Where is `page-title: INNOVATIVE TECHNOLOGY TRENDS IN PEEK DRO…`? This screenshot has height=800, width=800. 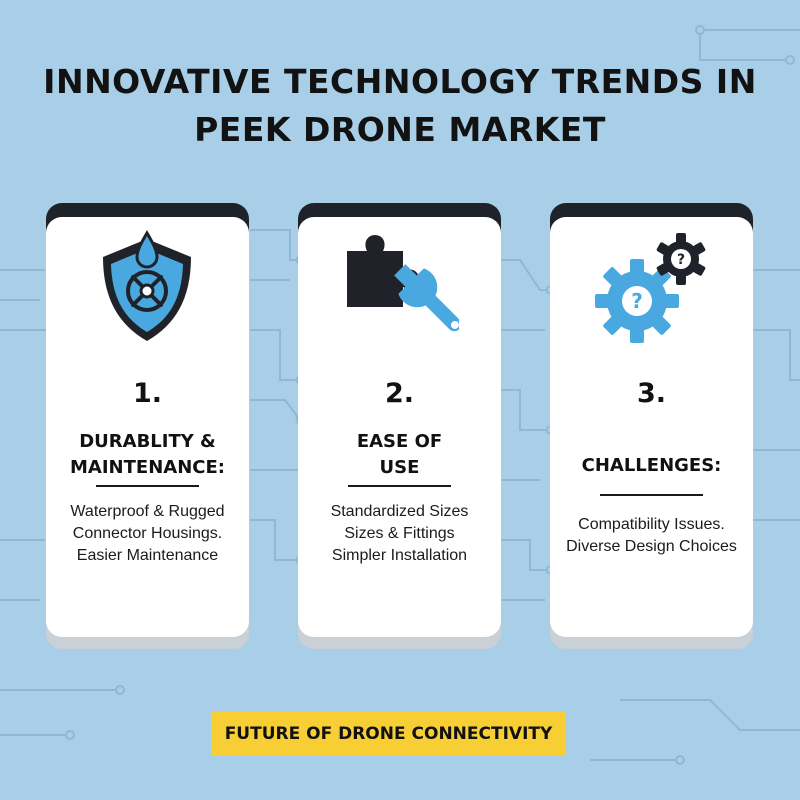
page-title: INNOVATIVE TECHNOLOGY TRENDS IN PEEK DRO… is located at coordinates (400, 106).